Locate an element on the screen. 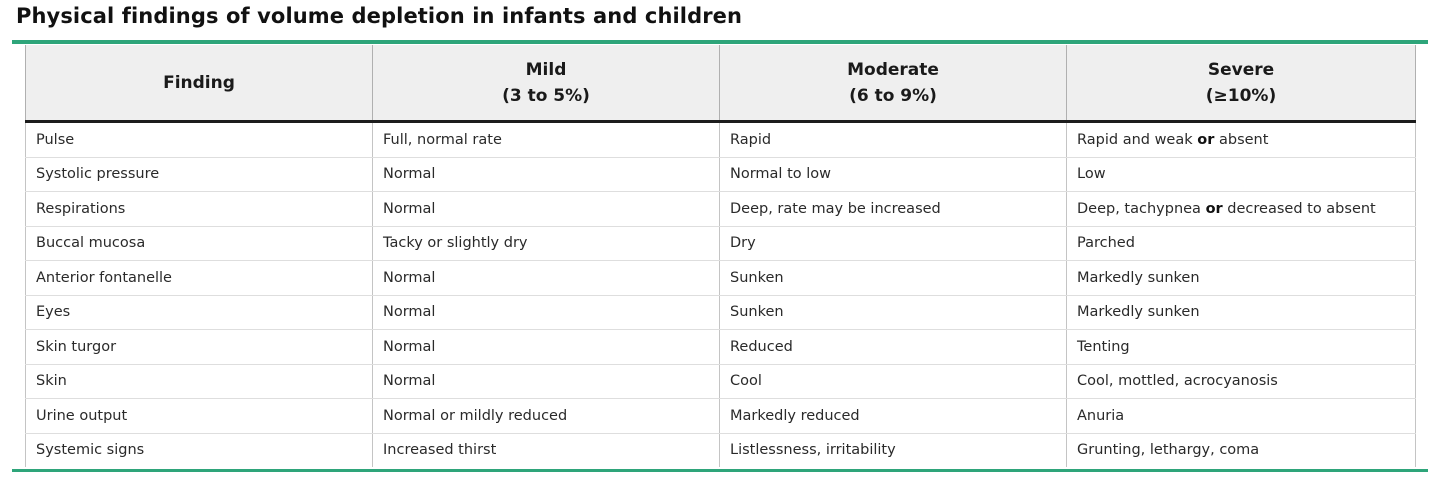 This screenshot has width=1440, height=483. moderate-cell: Cool is located at coordinates (893, 381).